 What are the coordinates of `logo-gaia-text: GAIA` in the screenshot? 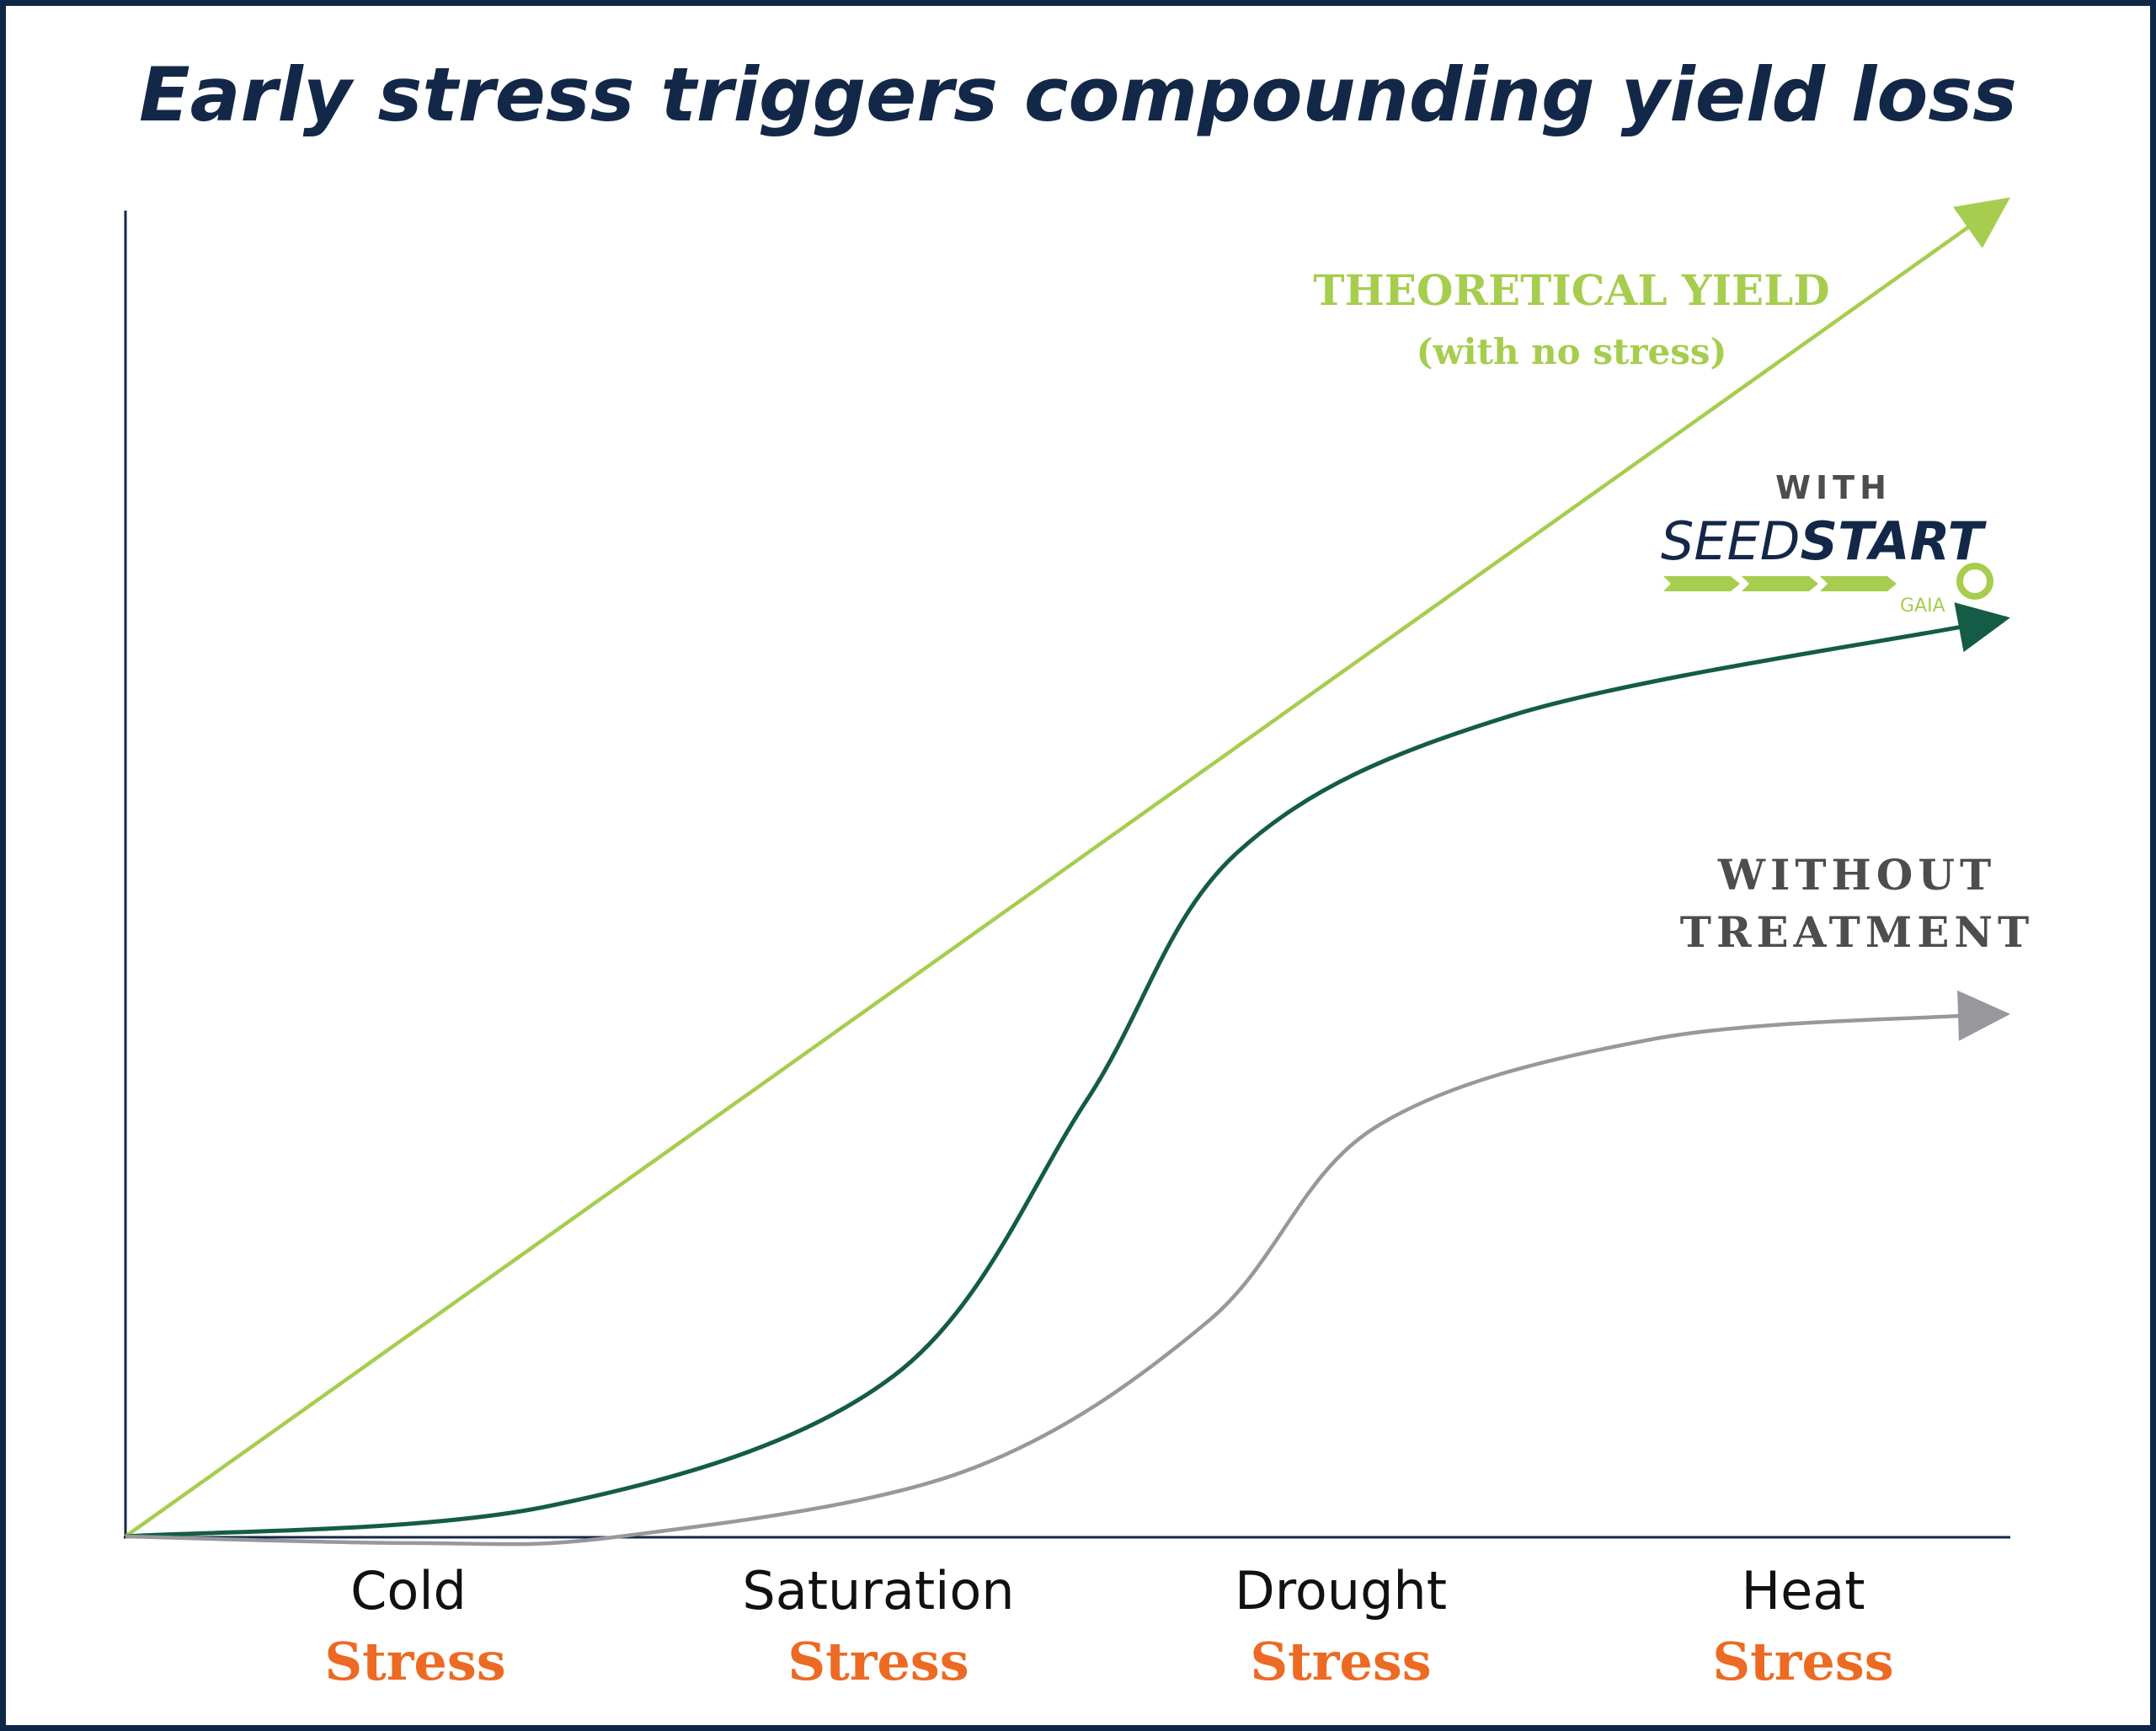 It's located at (1922, 606).